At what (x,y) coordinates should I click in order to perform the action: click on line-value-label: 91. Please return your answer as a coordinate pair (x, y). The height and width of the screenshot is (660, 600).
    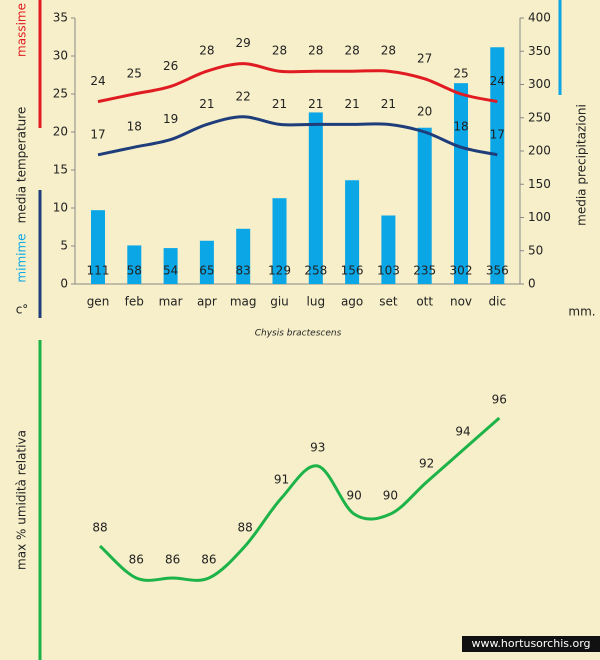
    Looking at the image, I should click on (281, 480).